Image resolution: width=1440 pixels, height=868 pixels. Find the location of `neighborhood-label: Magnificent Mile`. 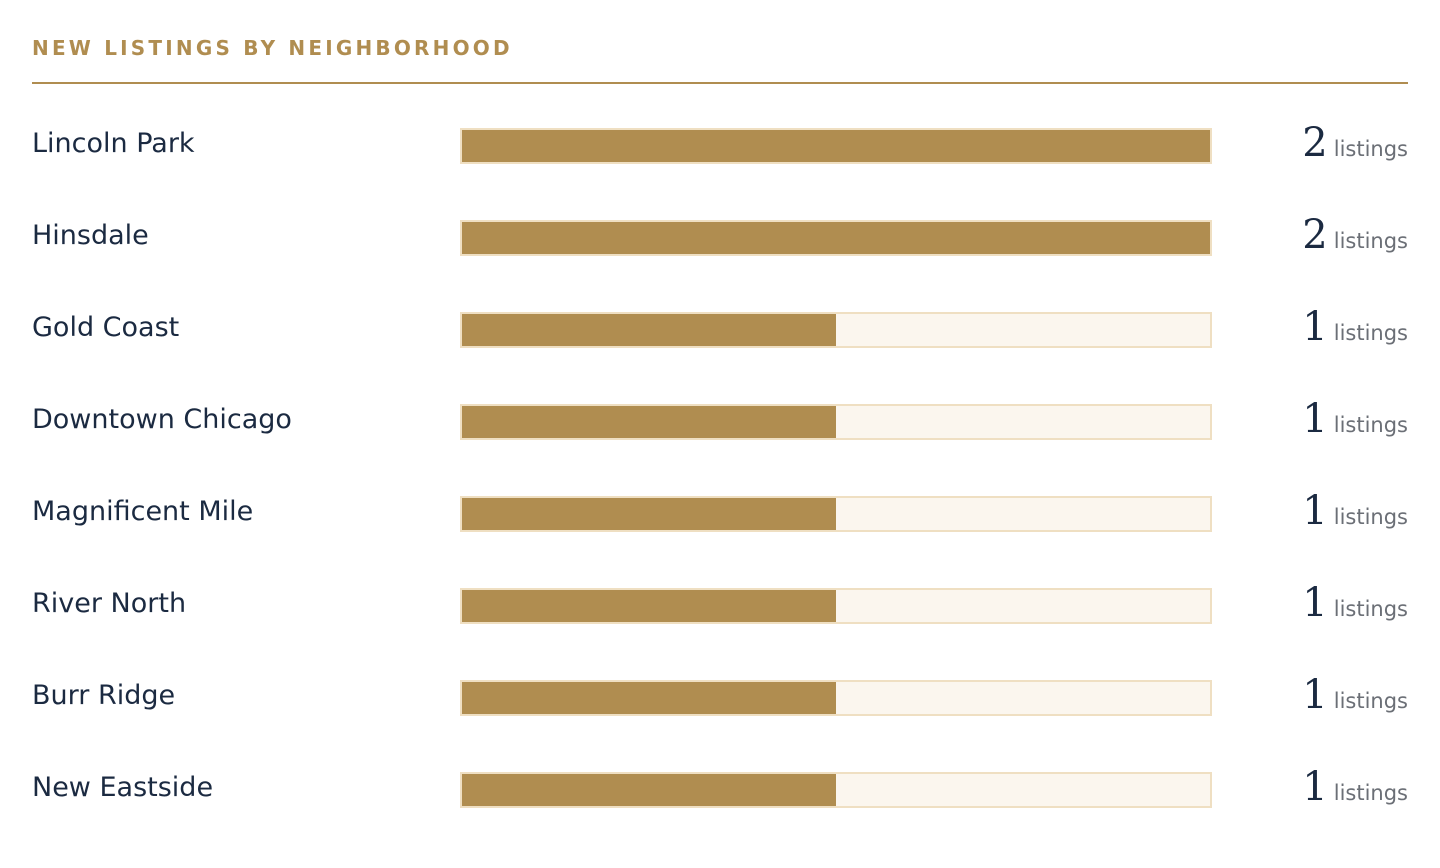

neighborhood-label: Magnificent Mile is located at coordinates (143, 511).